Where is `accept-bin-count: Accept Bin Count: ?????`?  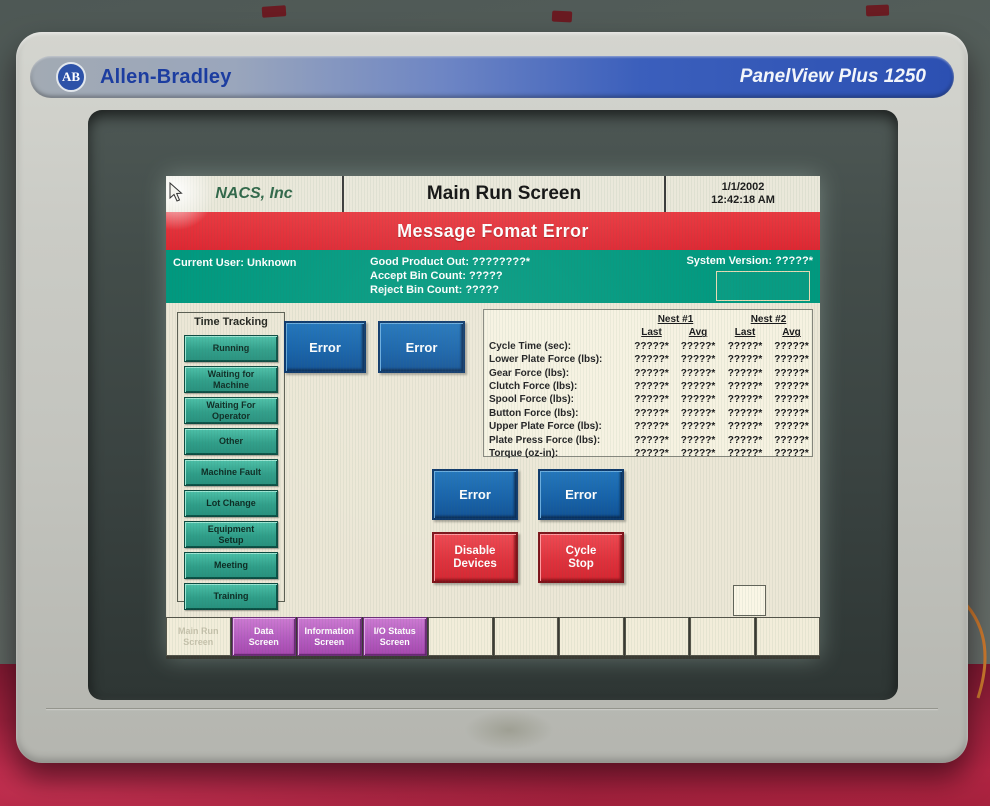
accept-bin-count: Accept Bin Count: ????? is located at coordinates (436, 276).